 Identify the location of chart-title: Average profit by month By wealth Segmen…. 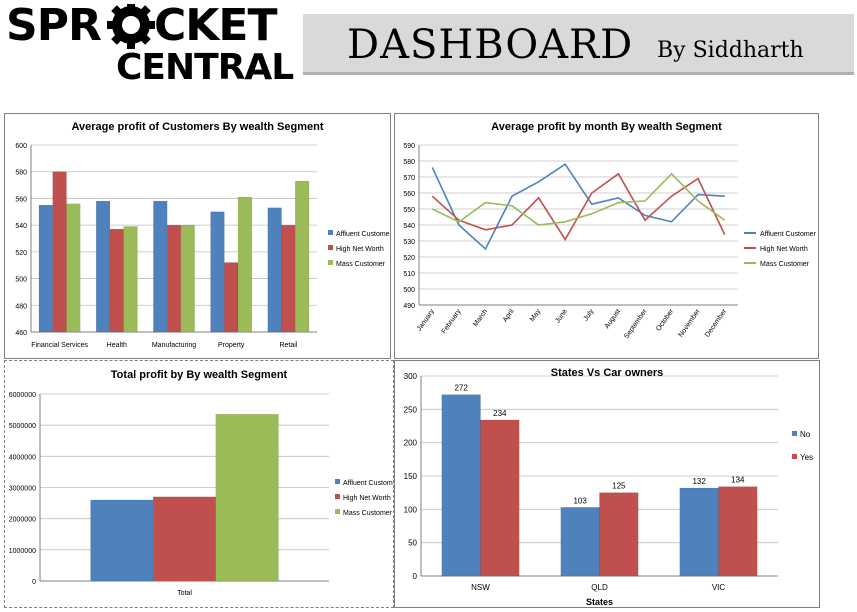
(606, 127).